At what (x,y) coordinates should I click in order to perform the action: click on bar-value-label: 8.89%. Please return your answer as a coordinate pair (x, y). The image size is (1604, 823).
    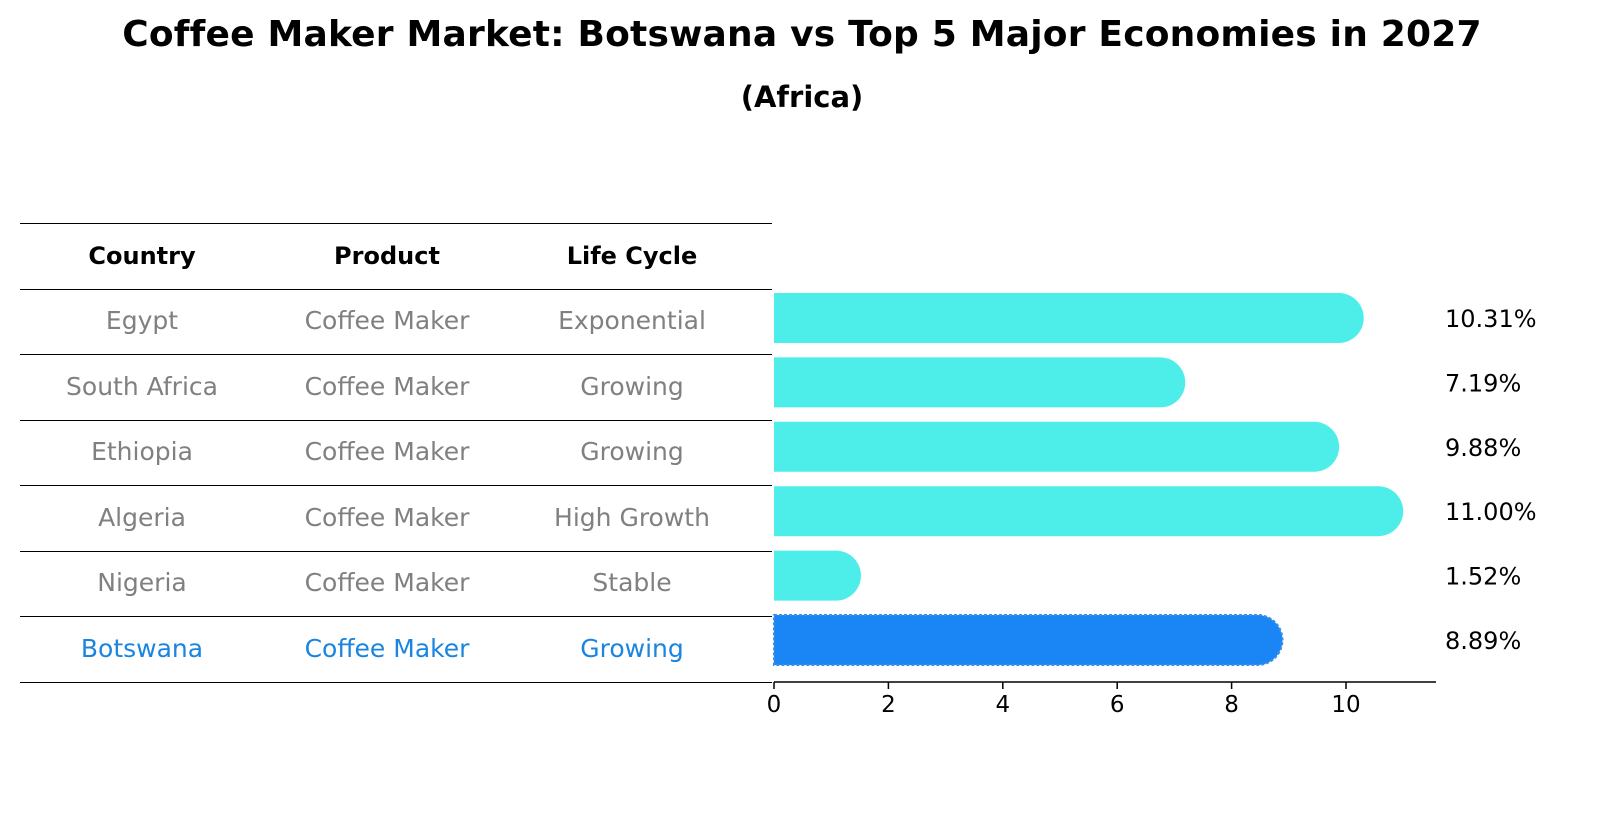
    Looking at the image, I should click on (1483, 641).